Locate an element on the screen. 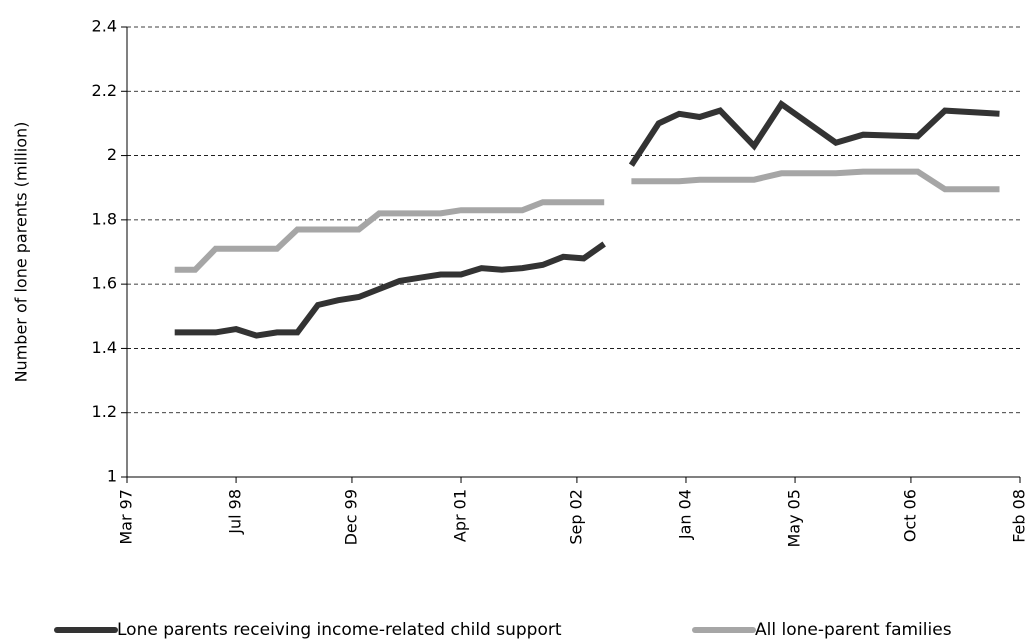  y-tick-label: 1.6 is located at coordinates (104, 283).